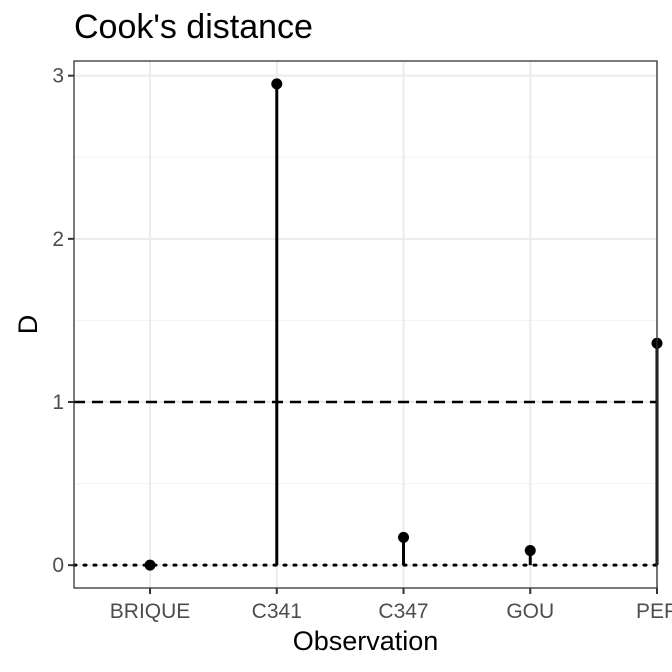 This screenshot has height=672, width=672. Describe the element at coordinates (63, 321) in the screenshot. I see `y-axis: 0 1 2 3` at that location.